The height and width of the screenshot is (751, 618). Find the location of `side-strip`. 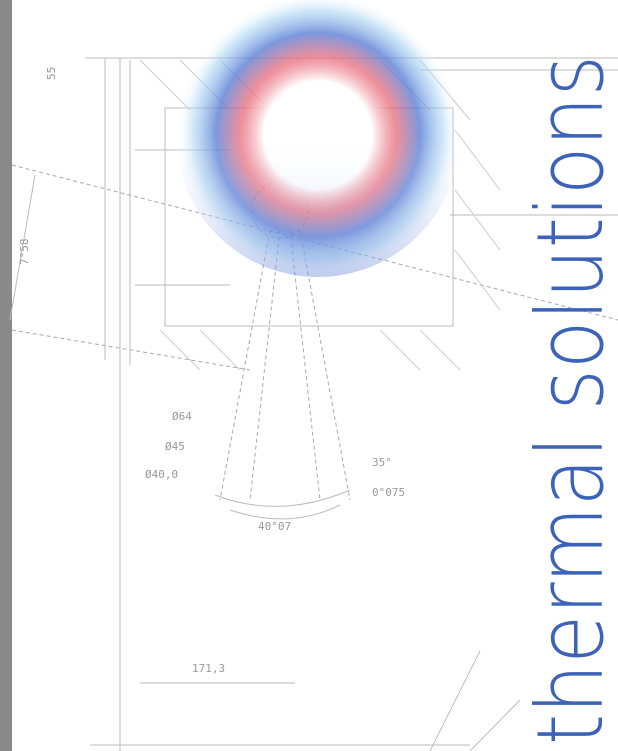

side-strip is located at coordinates (6, 375).